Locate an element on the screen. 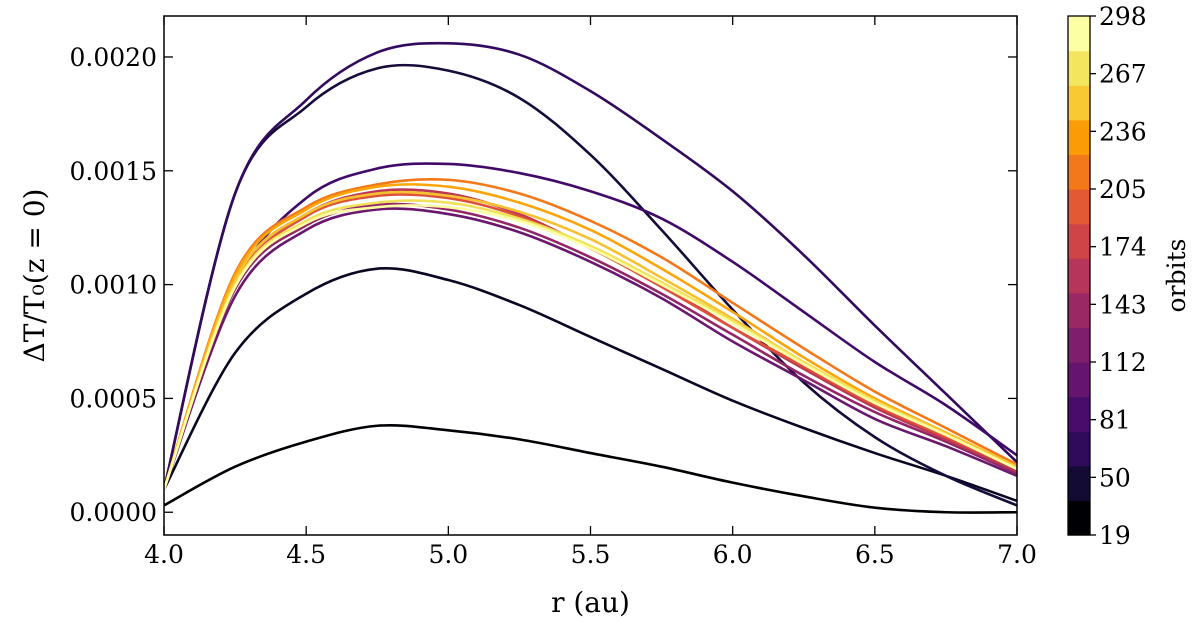 The width and height of the screenshot is (1200, 629). colorbar-tick-label: 236 is located at coordinates (1123, 131).